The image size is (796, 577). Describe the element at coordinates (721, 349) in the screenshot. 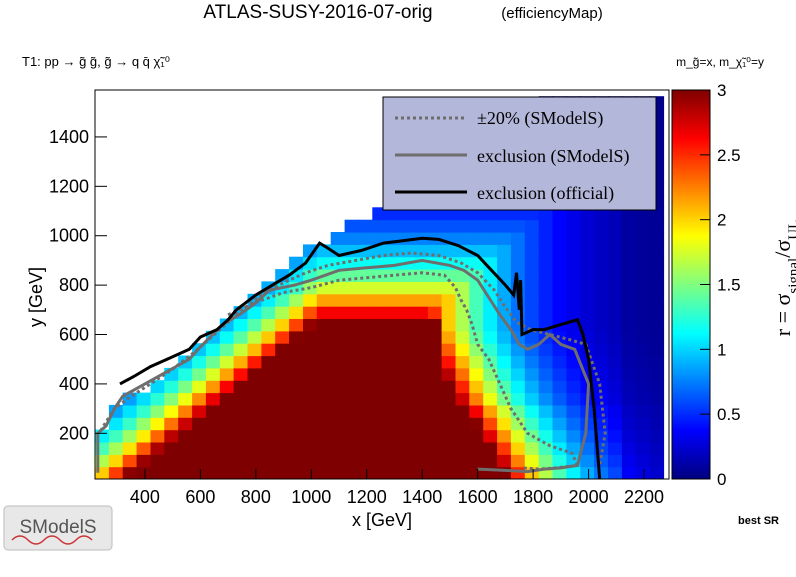

I see `colorbar-tick-label: 1` at that location.